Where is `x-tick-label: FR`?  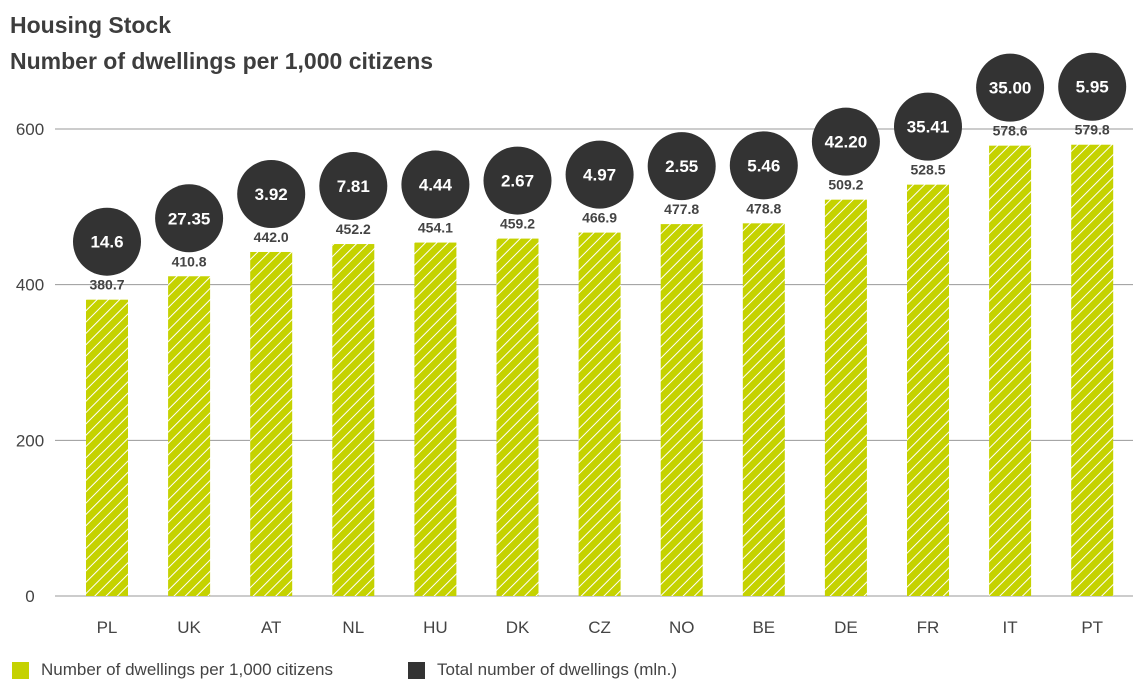 x-tick-label: FR is located at coordinates (928, 627).